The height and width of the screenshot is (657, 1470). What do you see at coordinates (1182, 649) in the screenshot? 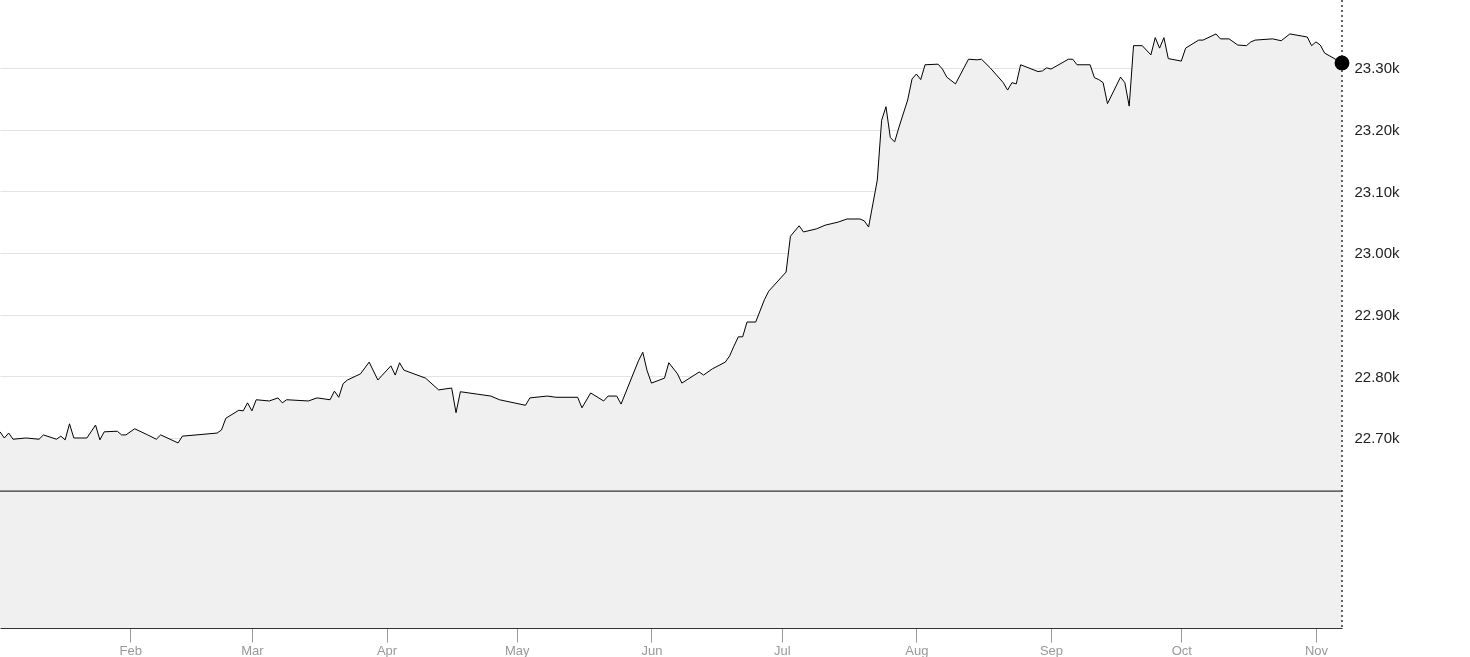
I see `x-tick-label: Oct` at bounding box center [1182, 649].